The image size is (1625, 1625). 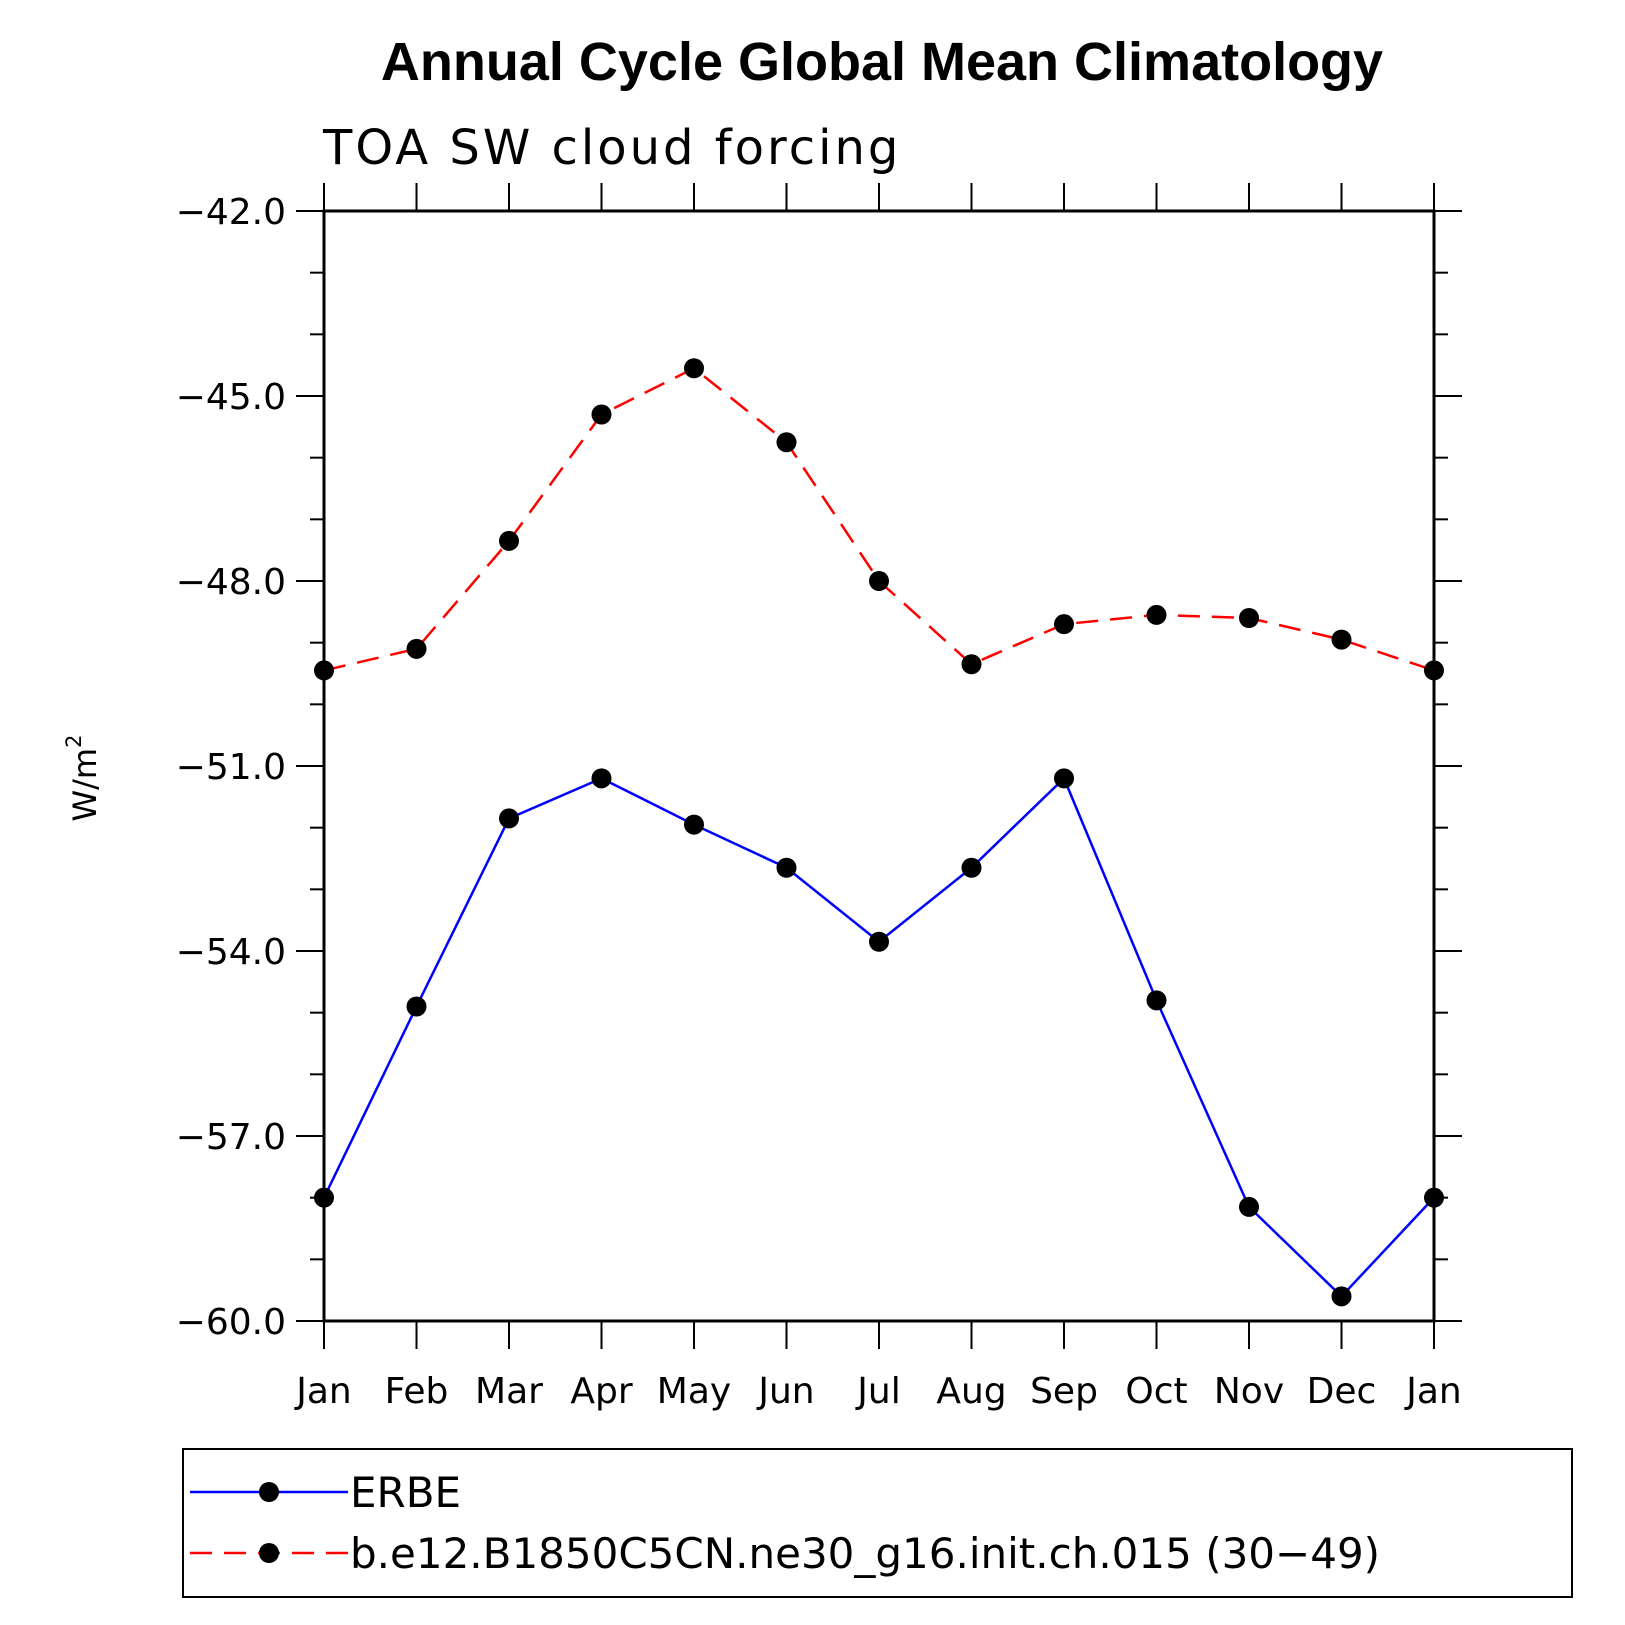 I want to click on legend-label: ERBE, so click(x=405, y=1492).